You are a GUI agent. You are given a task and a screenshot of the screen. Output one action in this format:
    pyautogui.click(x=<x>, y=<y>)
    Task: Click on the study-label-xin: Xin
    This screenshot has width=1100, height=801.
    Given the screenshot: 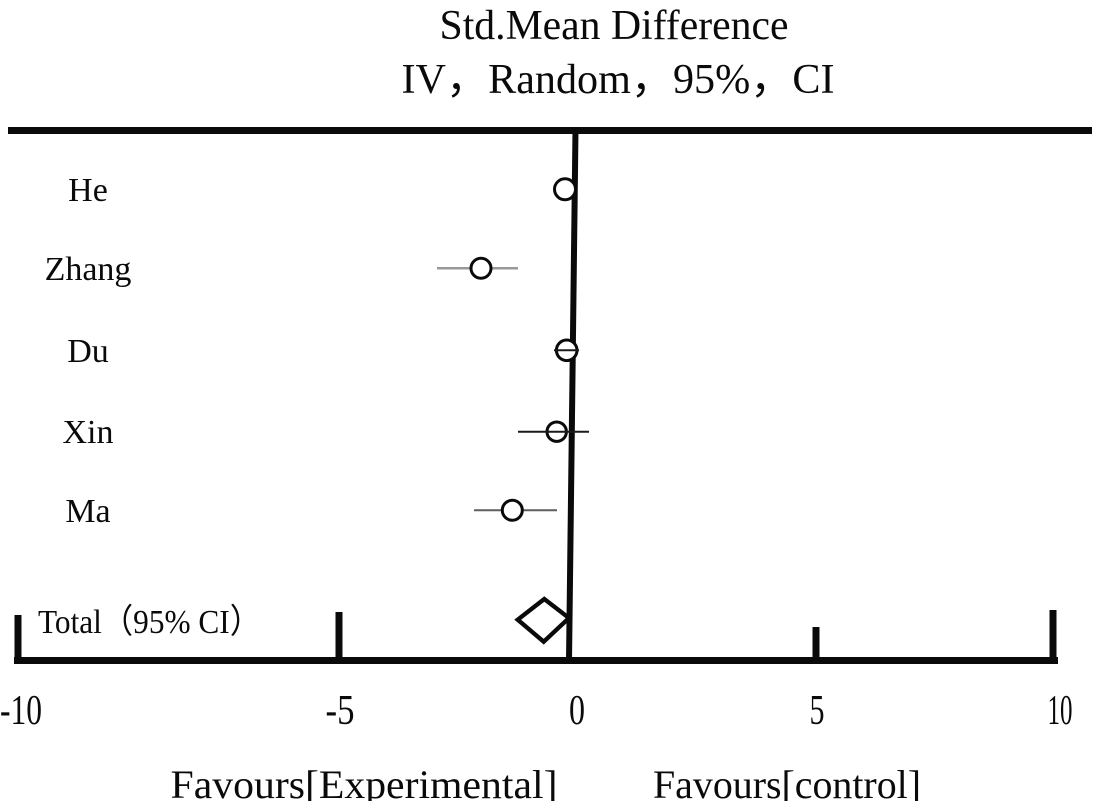 What is the action you would take?
    pyautogui.click(x=88, y=432)
    